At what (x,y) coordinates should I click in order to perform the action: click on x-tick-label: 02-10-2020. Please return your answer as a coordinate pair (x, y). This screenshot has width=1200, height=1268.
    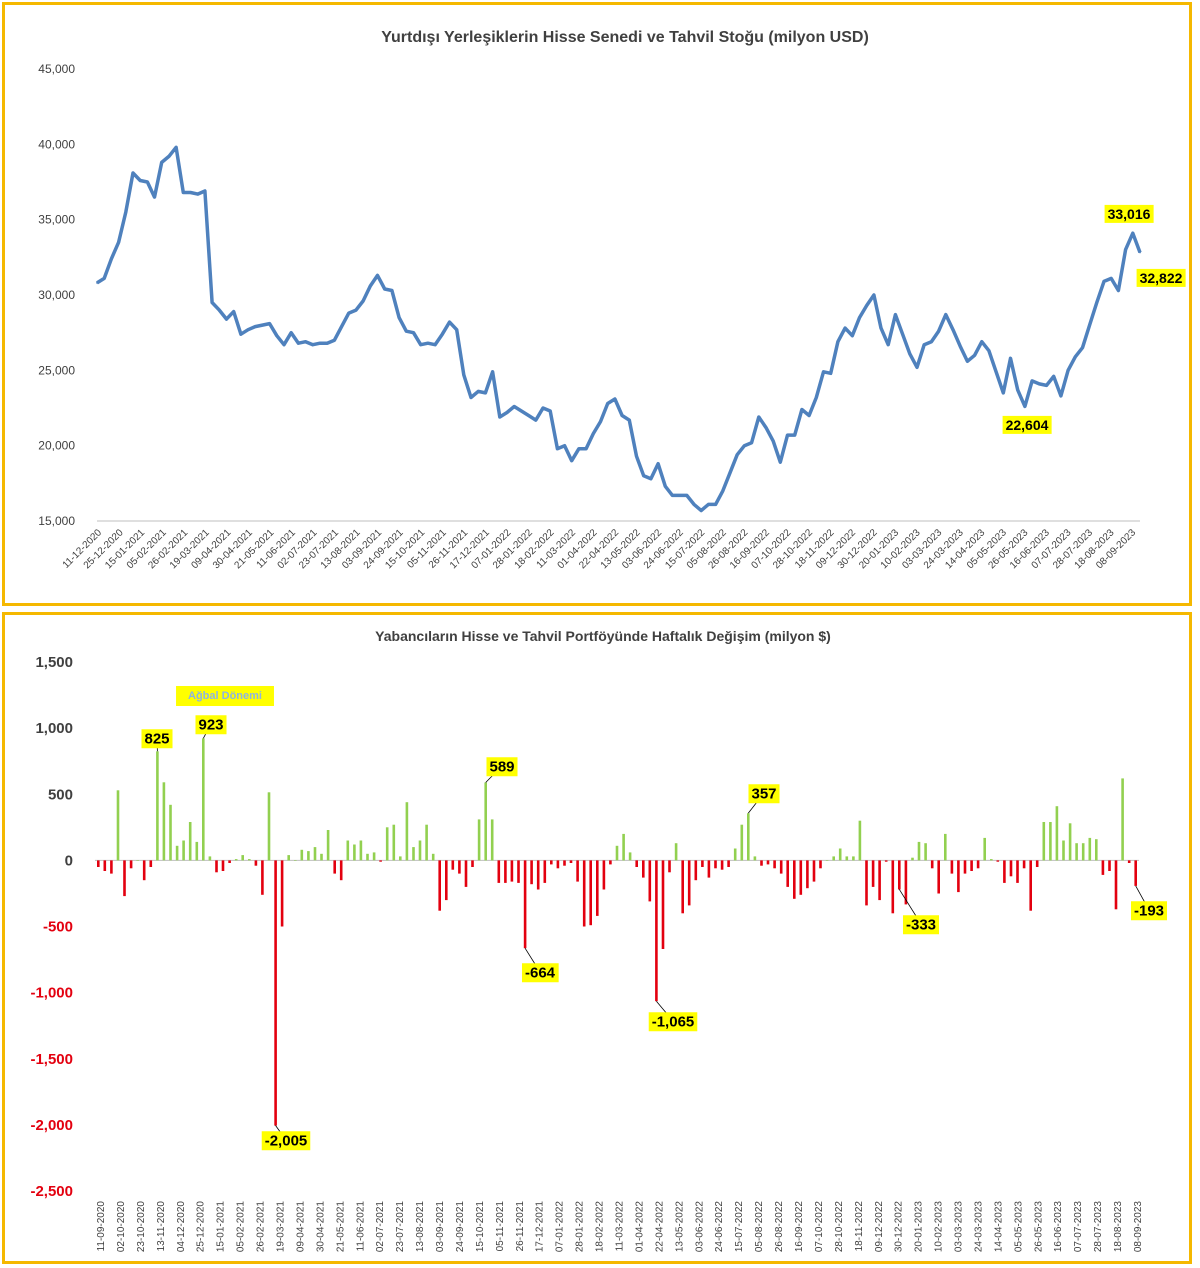
    Looking at the image, I should click on (121, 1227).